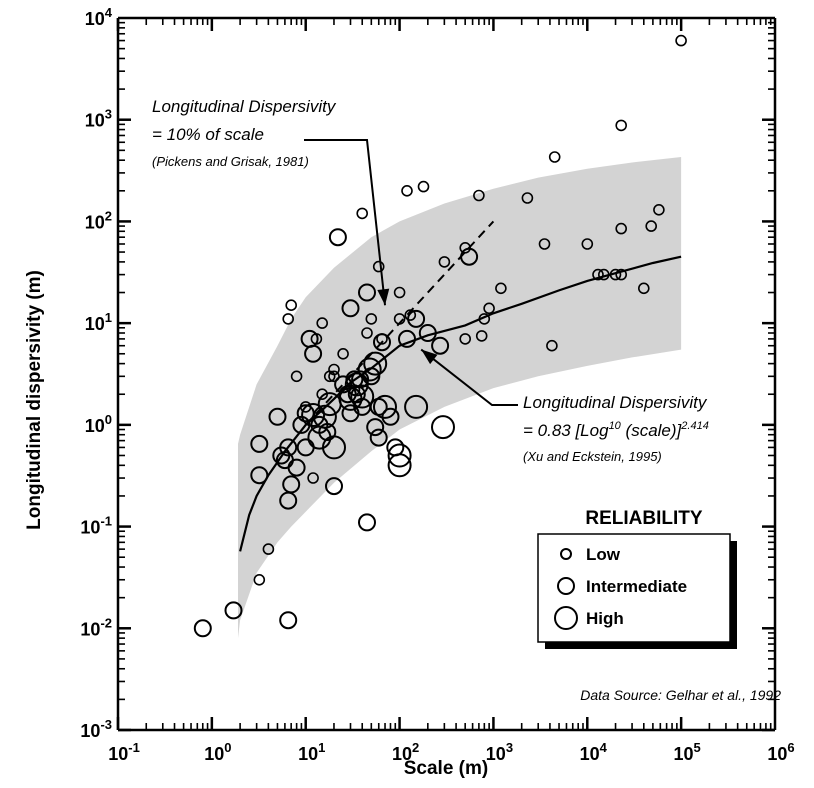 This screenshot has height=788, width=814. Describe the element at coordinates (227, 747) in the screenshot. I see `x-tick-label-exp: 0` at that location.